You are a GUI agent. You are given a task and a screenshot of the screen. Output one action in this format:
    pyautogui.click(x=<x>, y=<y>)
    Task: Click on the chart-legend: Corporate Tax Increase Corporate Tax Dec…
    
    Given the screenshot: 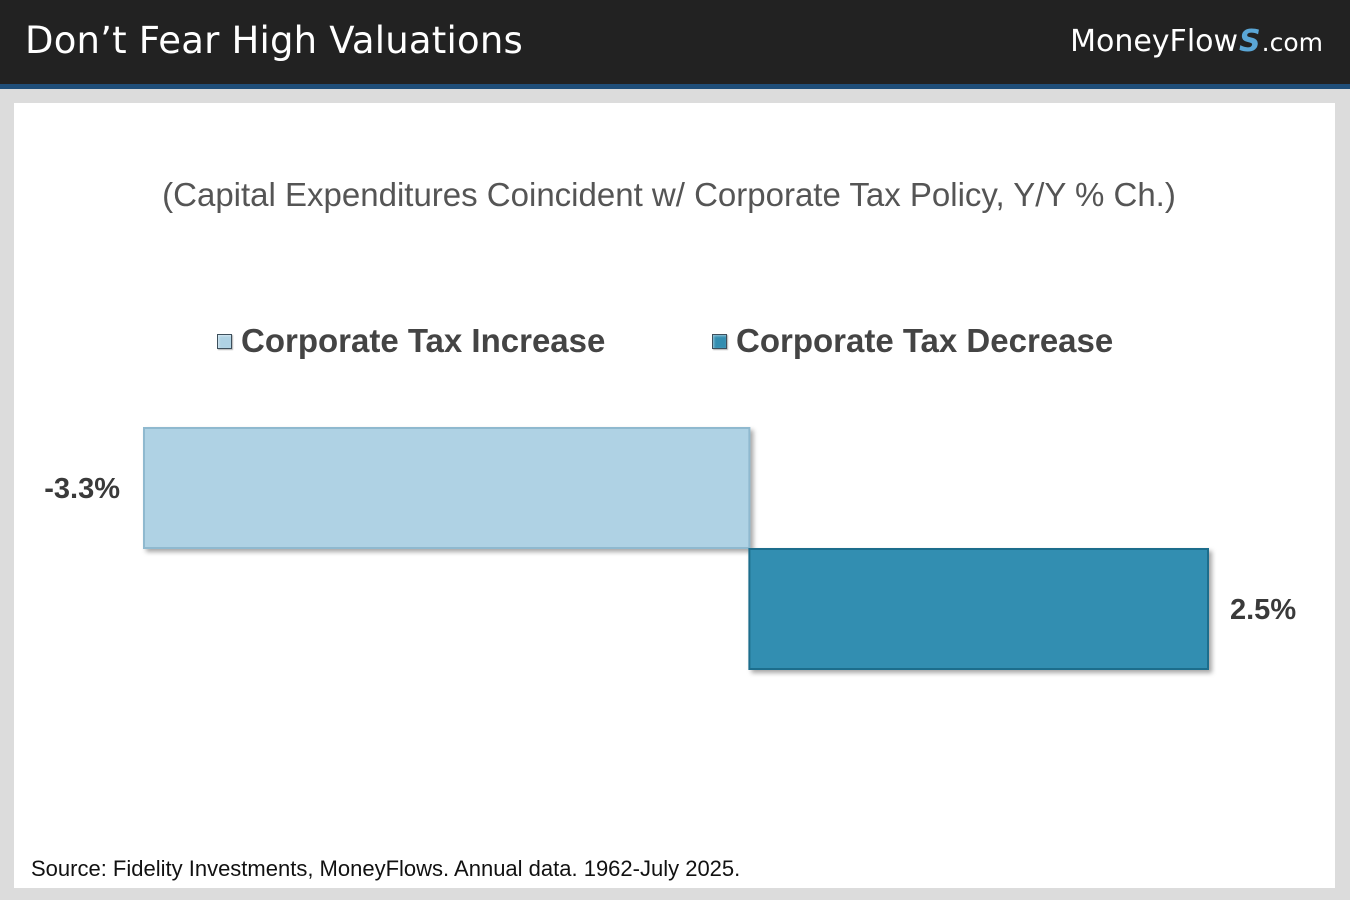 What is the action you would take?
    pyautogui.click(x=675, y=342)
    